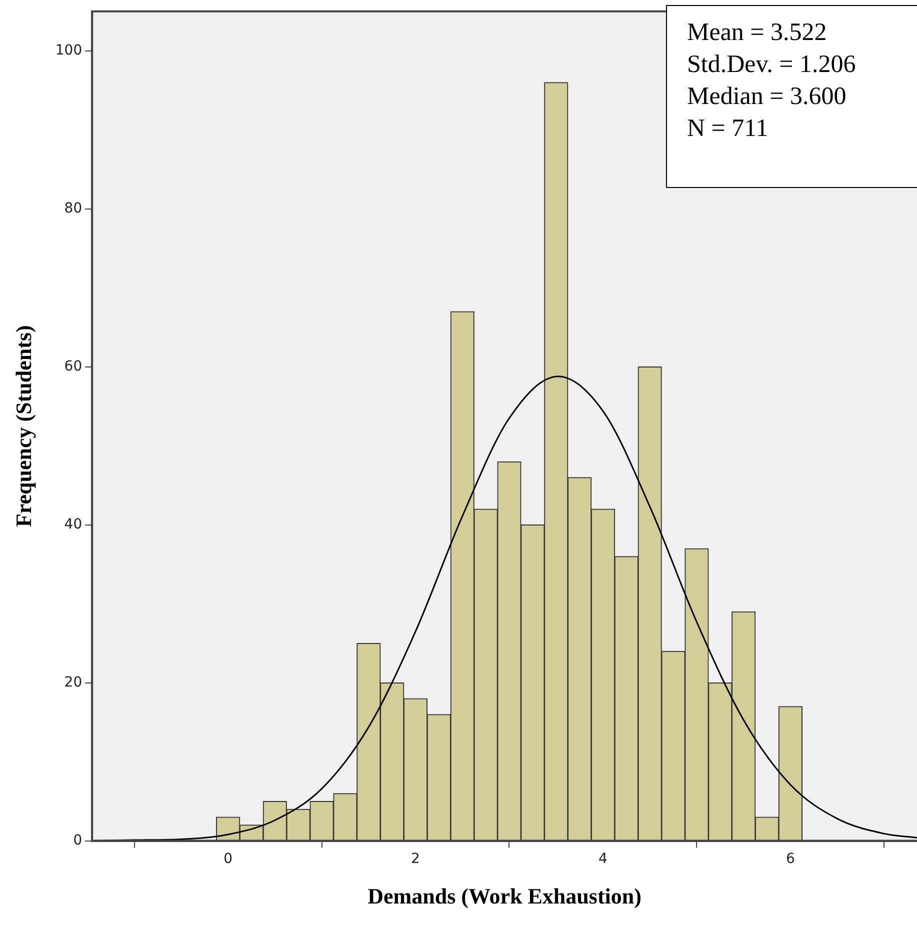 This screenshot has width=917, height=931. What do you see at coordinates (415, 858) in the screenshot?
I see `x-tick-label: 2` at bounding box center [415, 858].